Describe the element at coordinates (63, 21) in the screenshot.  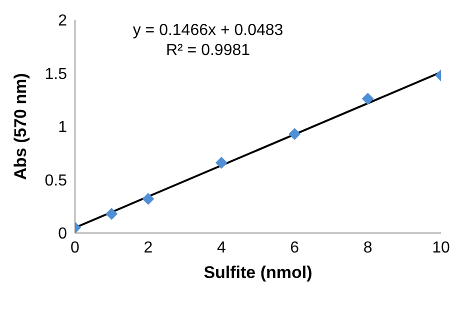
I see `y-tick-label: 2` at that location.